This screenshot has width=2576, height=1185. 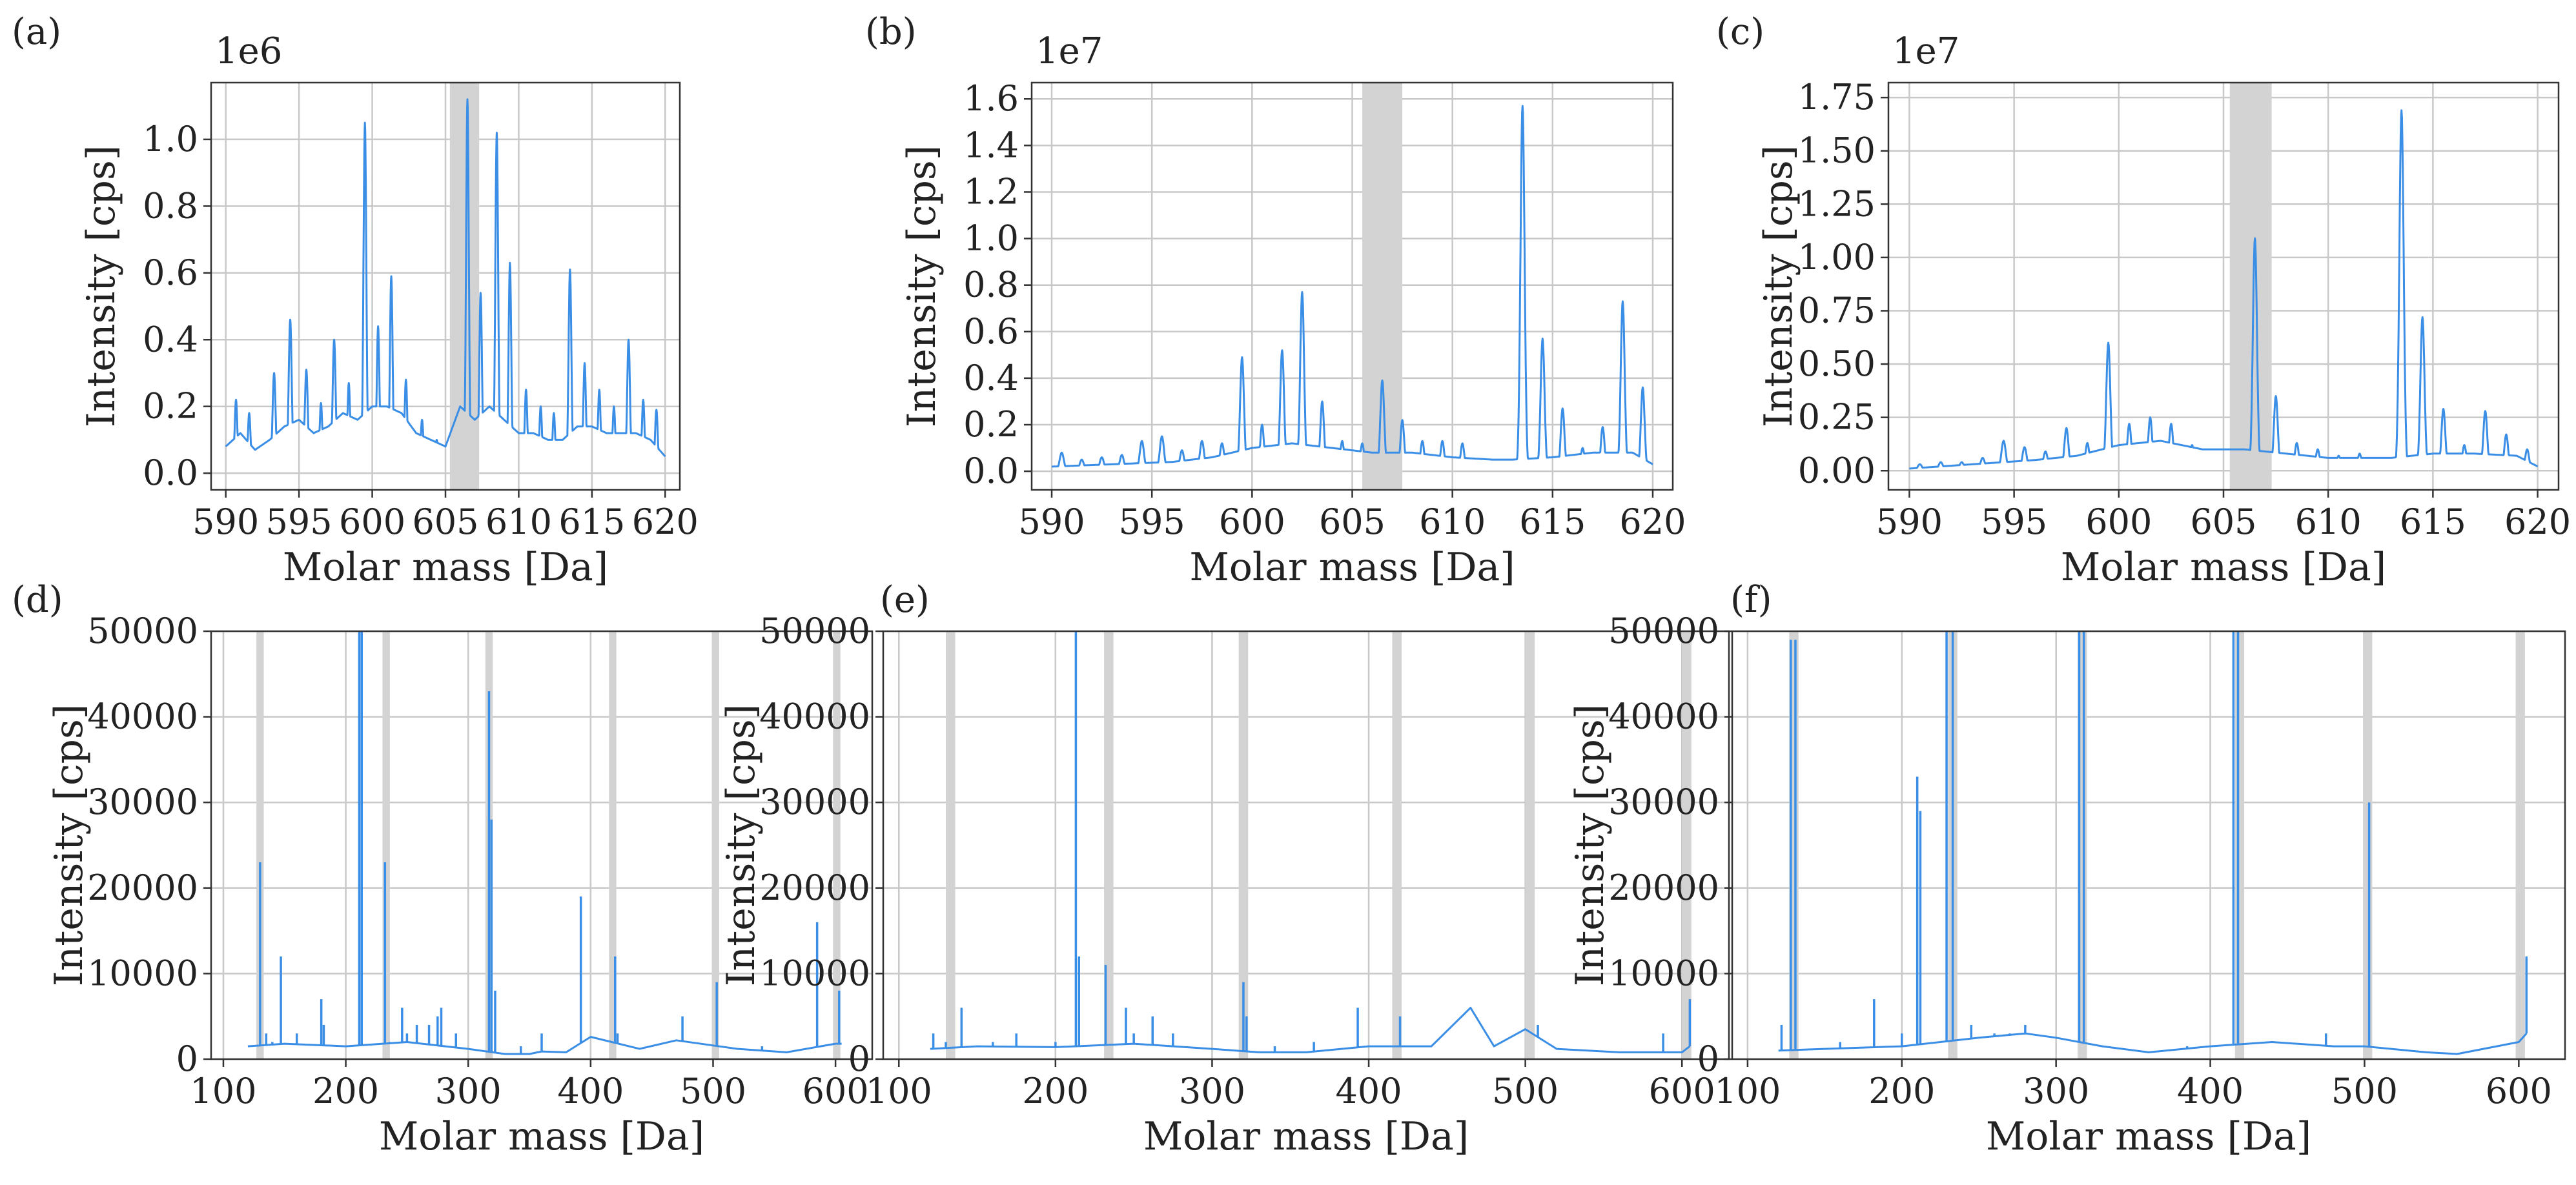 I want to click on y-tick-label: 1.25, so click(x=1837, y=204).